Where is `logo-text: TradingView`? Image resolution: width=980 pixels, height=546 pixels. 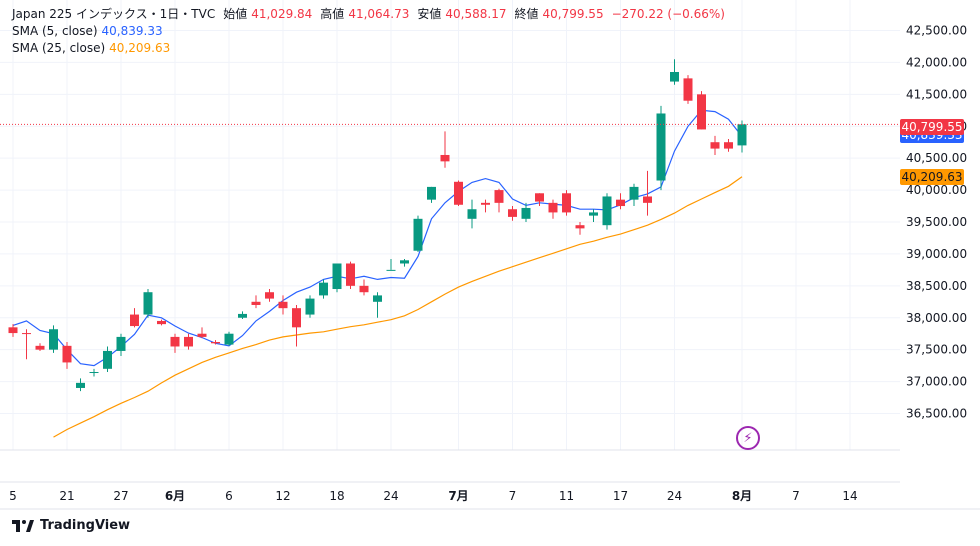 logo-text: TradingView is located at coordinates (85, 525).